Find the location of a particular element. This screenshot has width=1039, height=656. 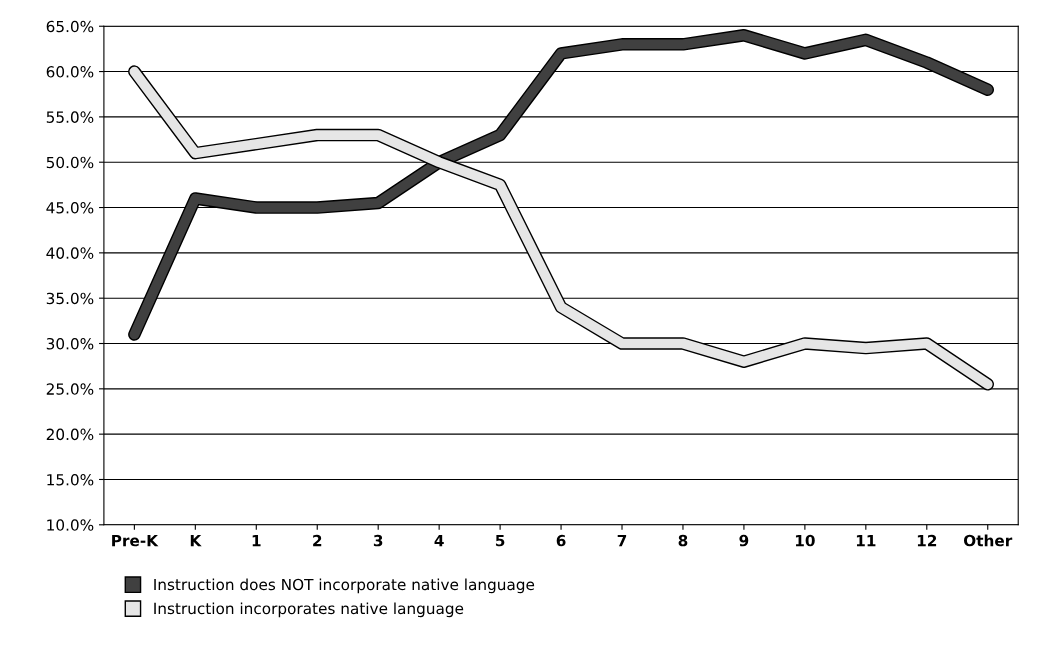

x-tick-label: K is located at coordinates (196, 540).